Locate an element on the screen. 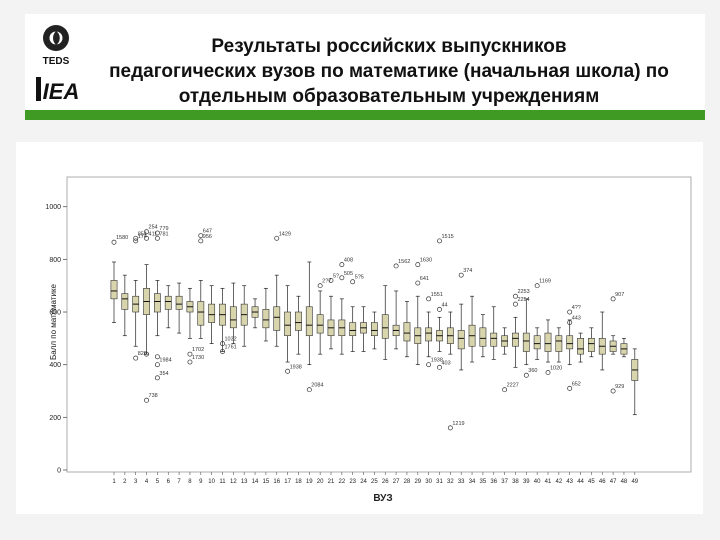  outlier-label: 1429 is located at coordinates (285, 234).